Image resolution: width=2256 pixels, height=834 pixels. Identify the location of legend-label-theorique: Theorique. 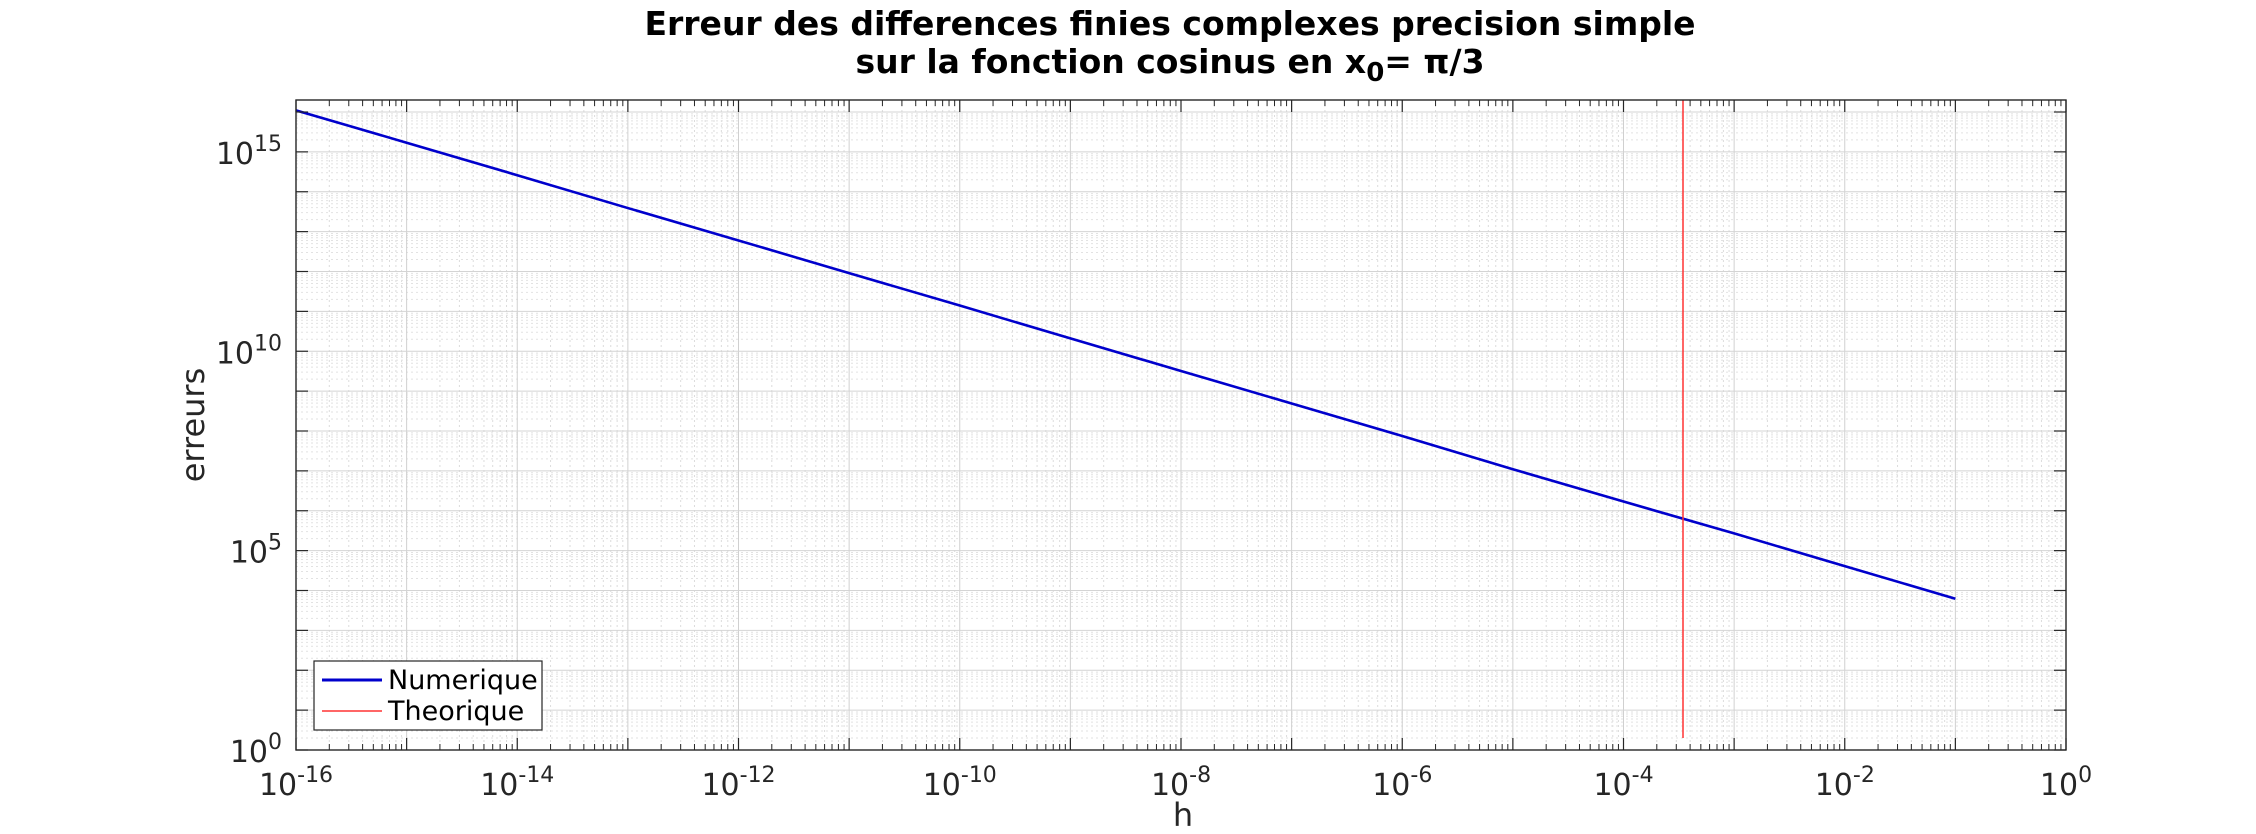
(455, 711).